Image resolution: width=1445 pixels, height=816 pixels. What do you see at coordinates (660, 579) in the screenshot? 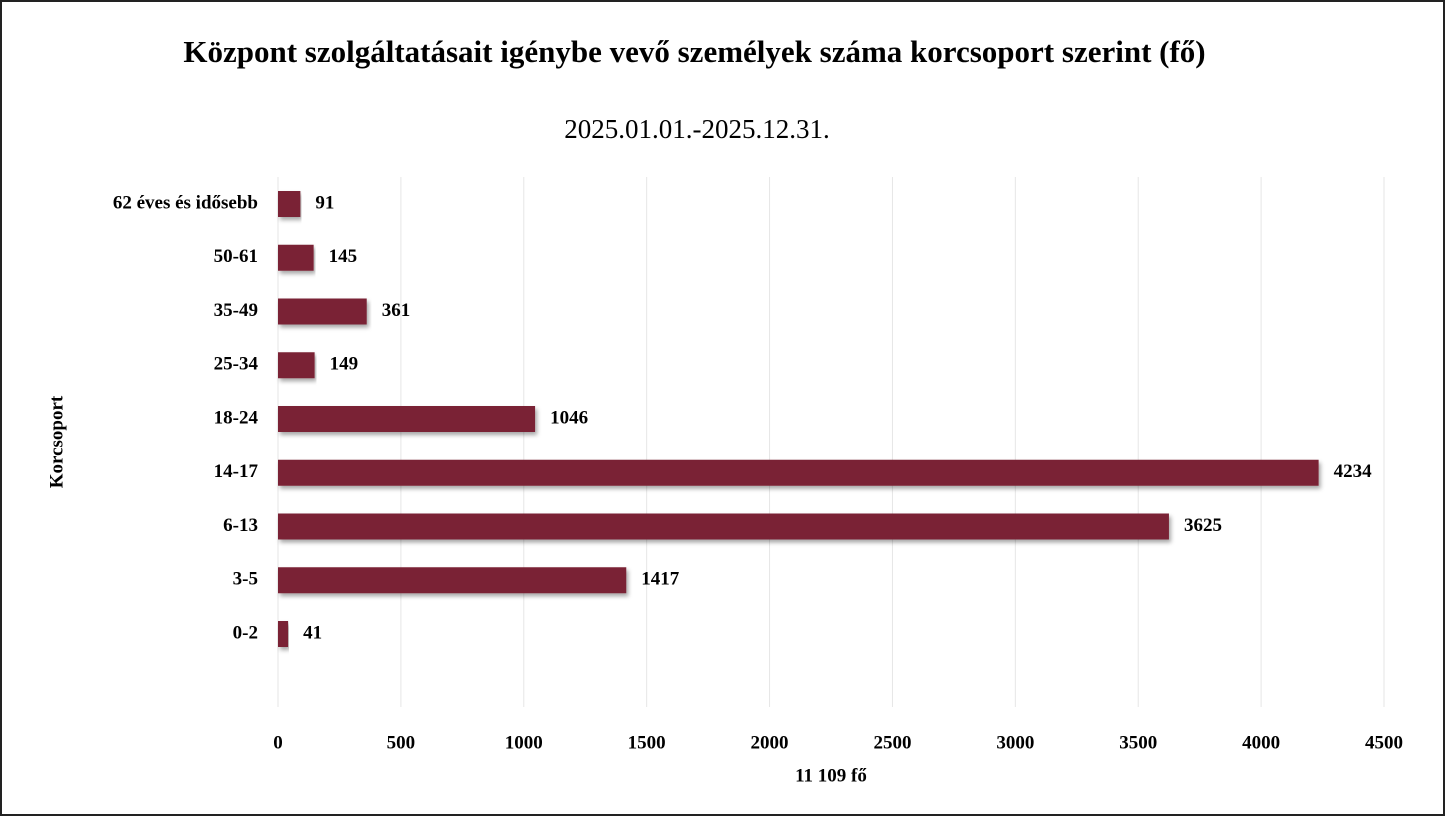
I see `data-label: 1417` at bounding box center [660, 579].